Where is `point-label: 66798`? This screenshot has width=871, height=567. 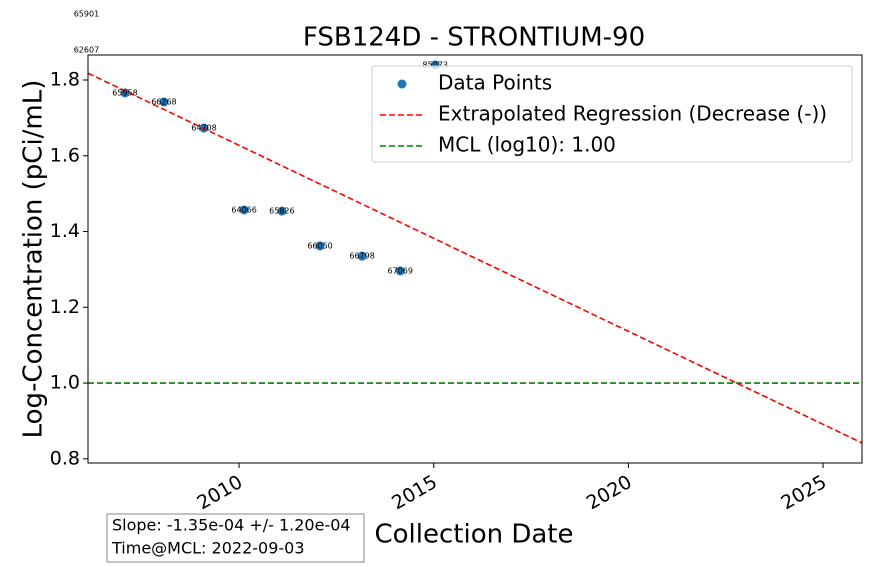 point-label: 66798 is located at coordinates (361, 256).